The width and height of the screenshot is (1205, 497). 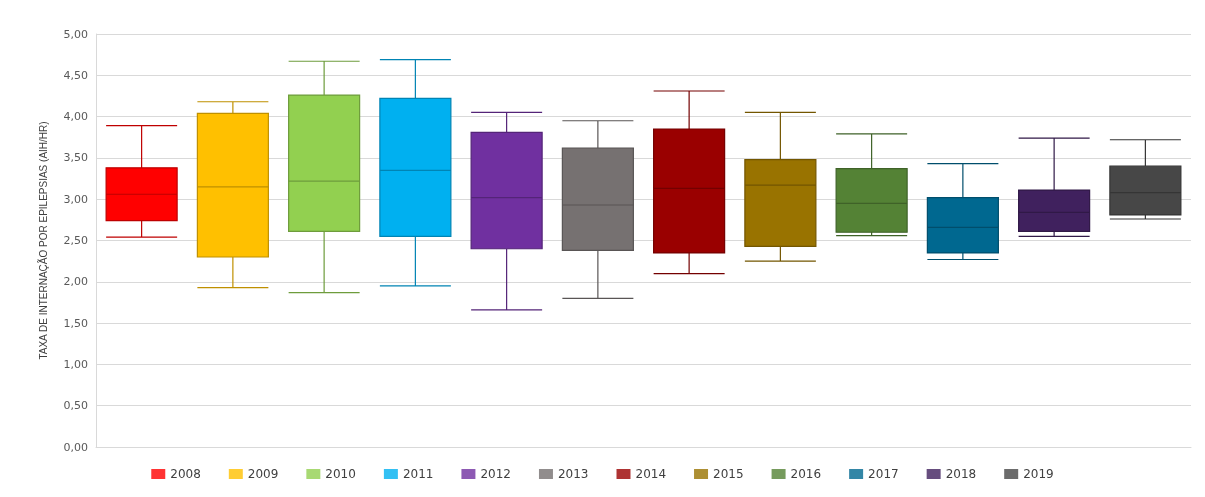 What do you see at coordinates (263, 474) in the screenshot?
I see `legend-label: 2009` at bounding box center [263, 474].